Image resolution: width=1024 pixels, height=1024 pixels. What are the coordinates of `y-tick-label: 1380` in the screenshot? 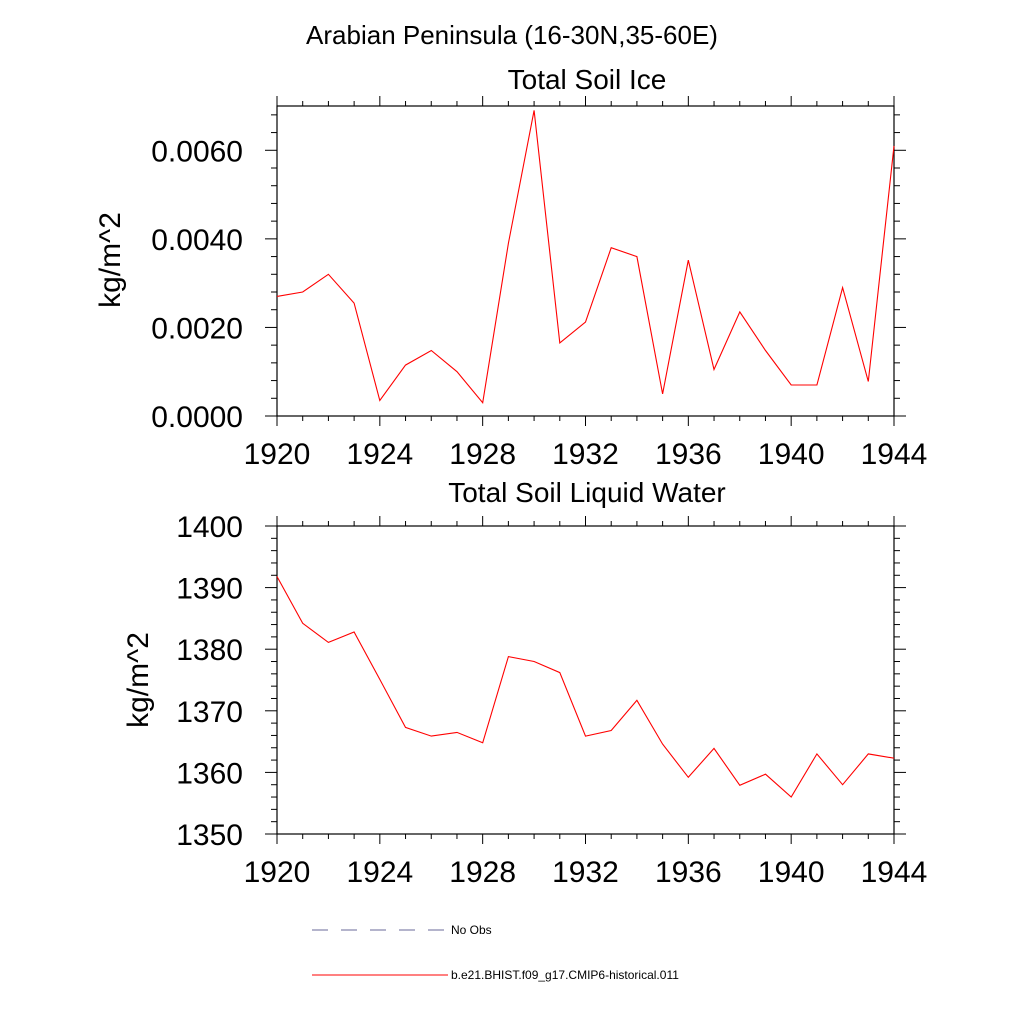 It's located at (209, 650).